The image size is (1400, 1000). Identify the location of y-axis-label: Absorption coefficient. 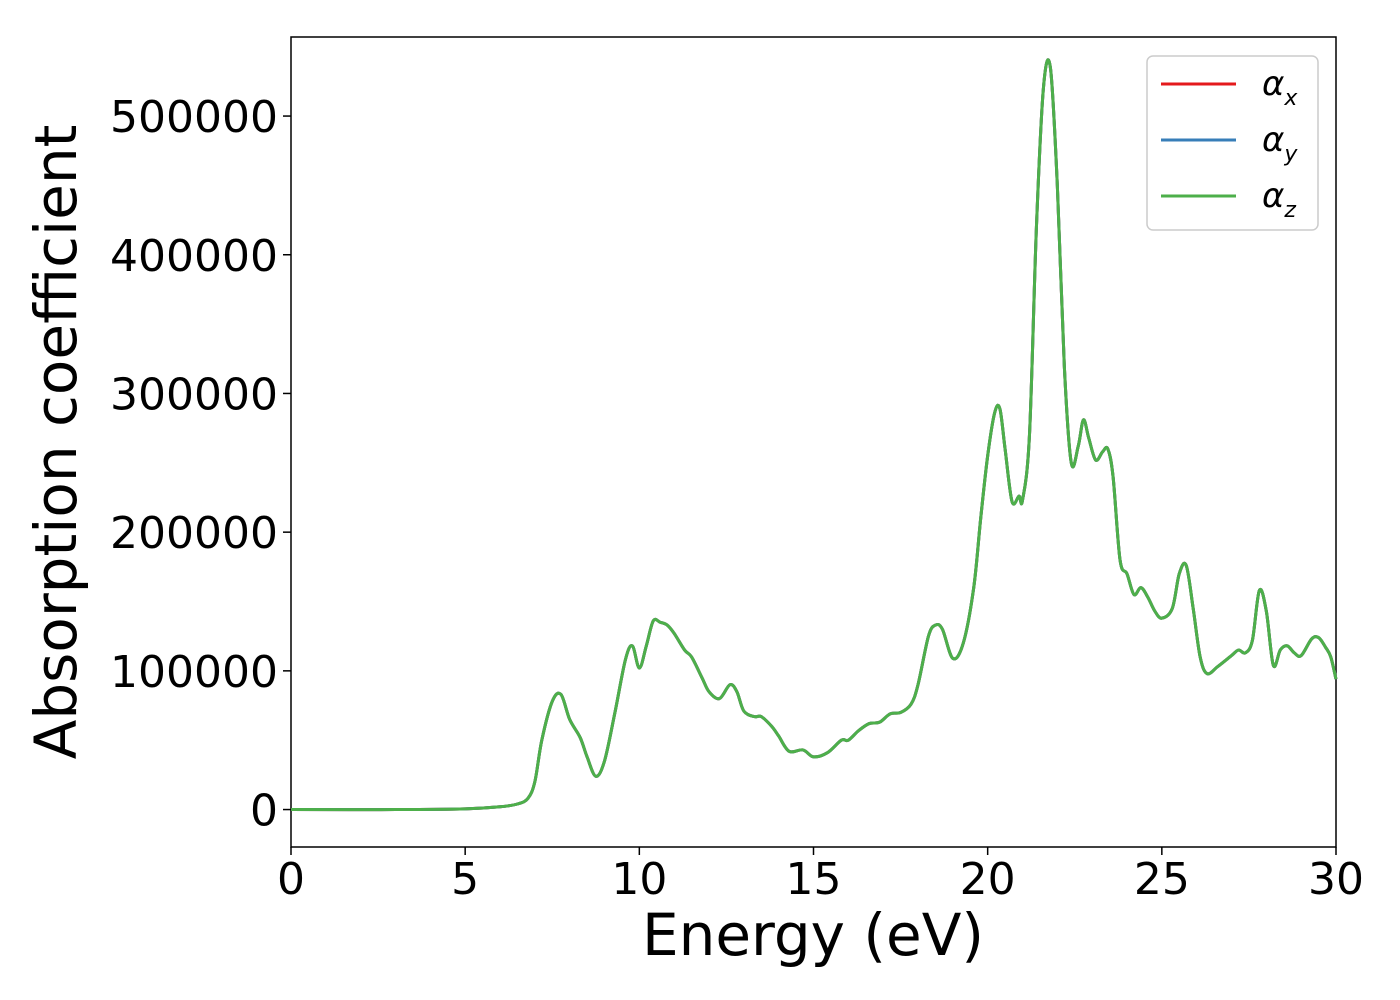
(56, 442).